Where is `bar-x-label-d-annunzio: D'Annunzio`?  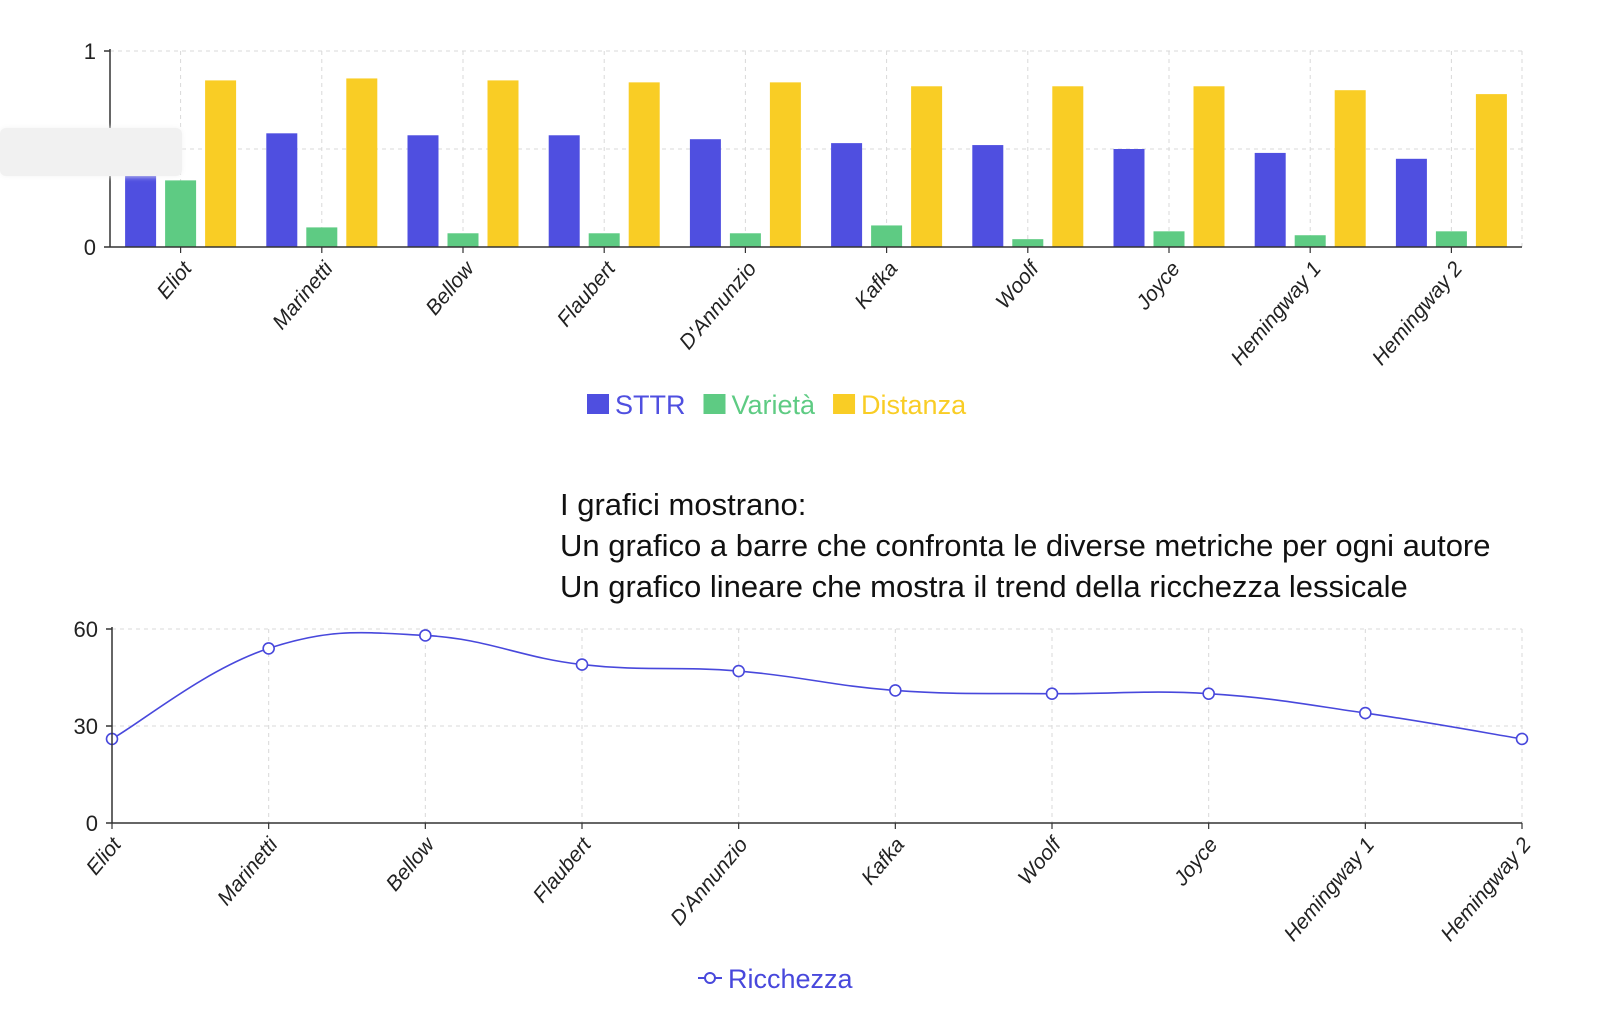 bar-x-label-d-annunzio: D'Annunzio is located at coordinates (718, 305).